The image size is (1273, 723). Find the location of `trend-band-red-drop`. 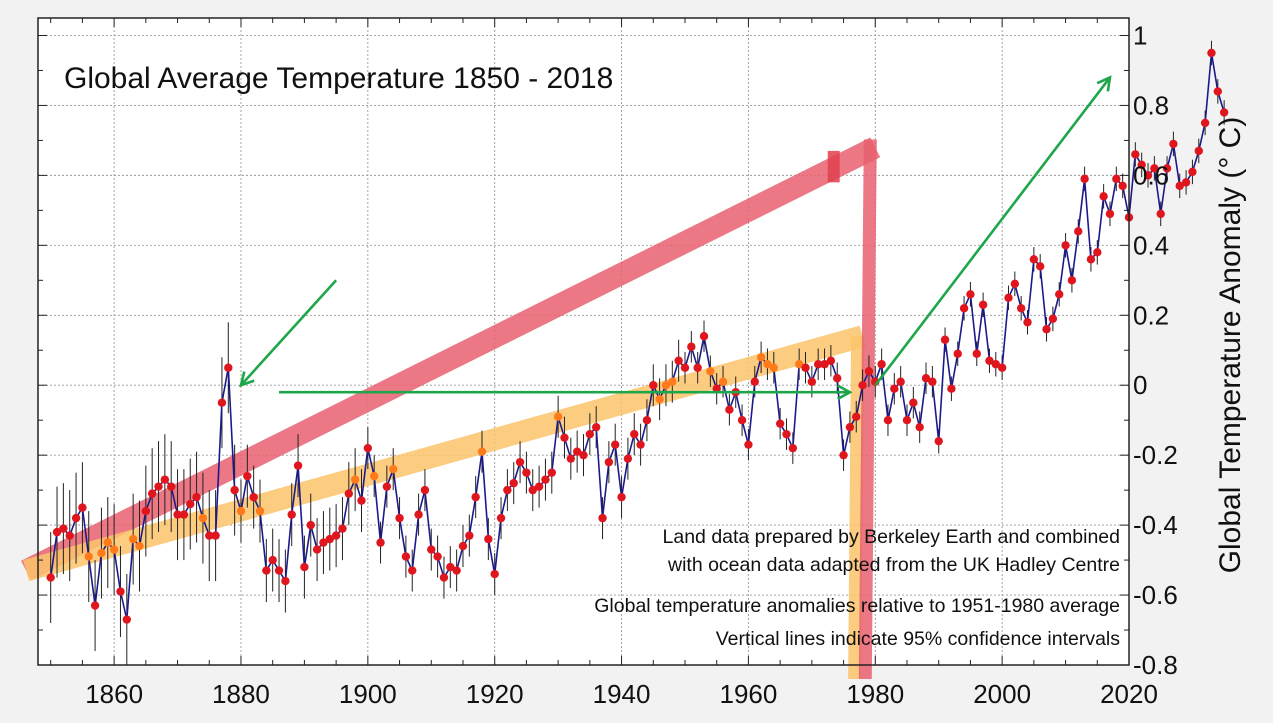

trend-band-red-drop is located at coordinates (867, 409).